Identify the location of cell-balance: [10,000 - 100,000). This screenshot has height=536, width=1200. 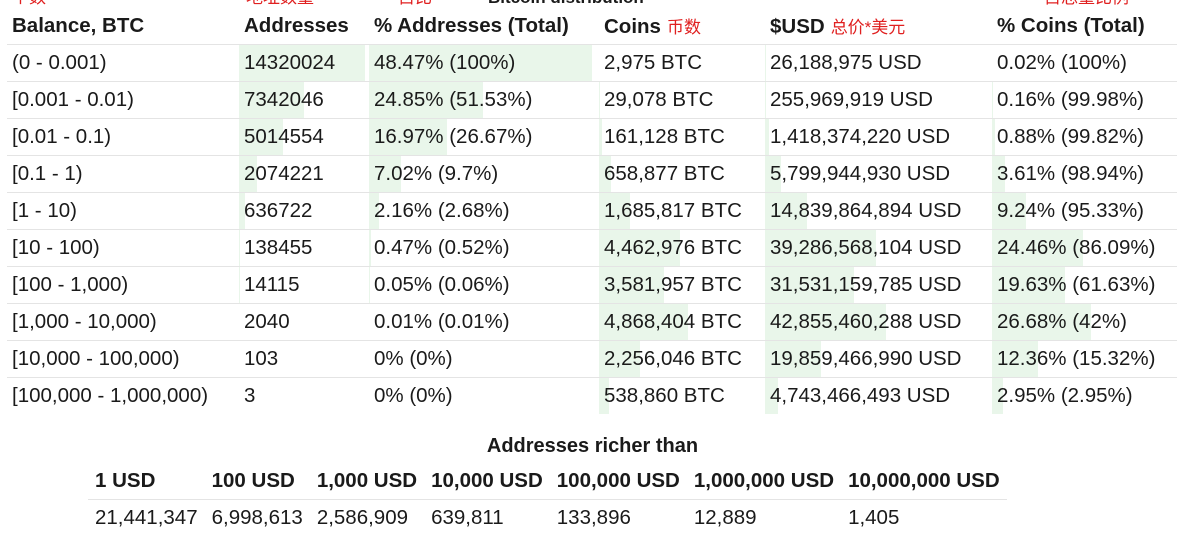
(123, 359).